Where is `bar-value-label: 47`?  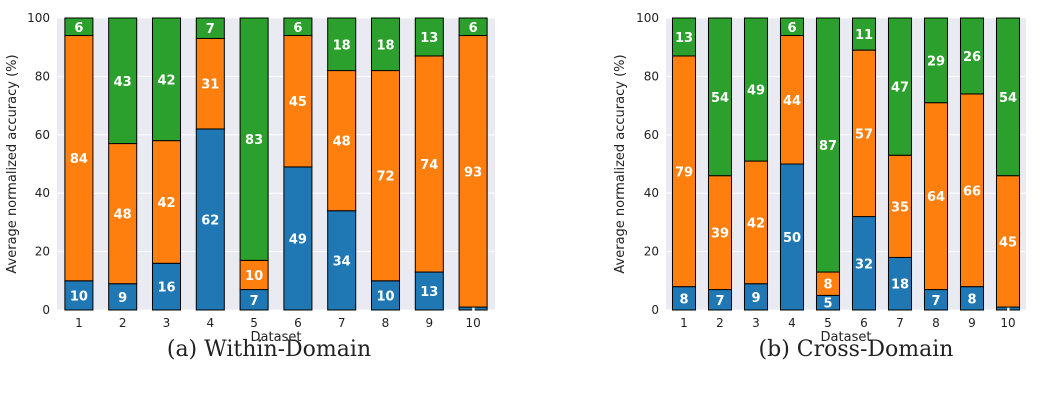
bar-value-label: 47 is located at coordinates (900, 88).